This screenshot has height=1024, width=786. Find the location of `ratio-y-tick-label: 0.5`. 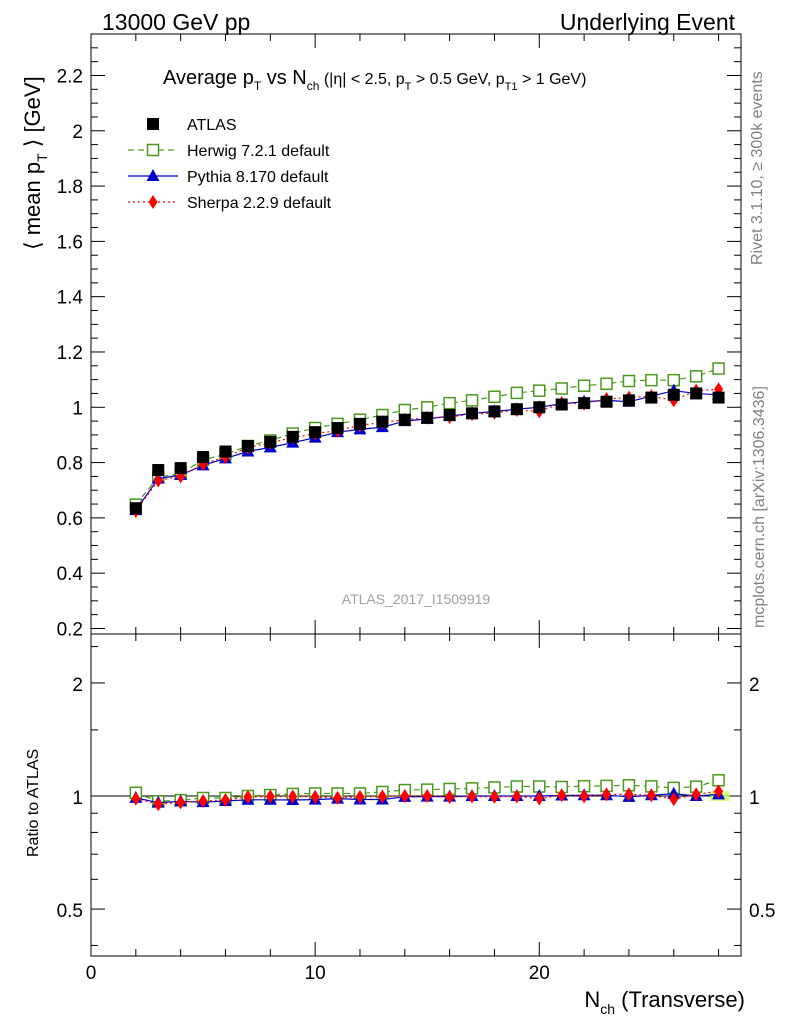

ratio-y-tick-label: 0.5 is located at coordinates (70, 911).